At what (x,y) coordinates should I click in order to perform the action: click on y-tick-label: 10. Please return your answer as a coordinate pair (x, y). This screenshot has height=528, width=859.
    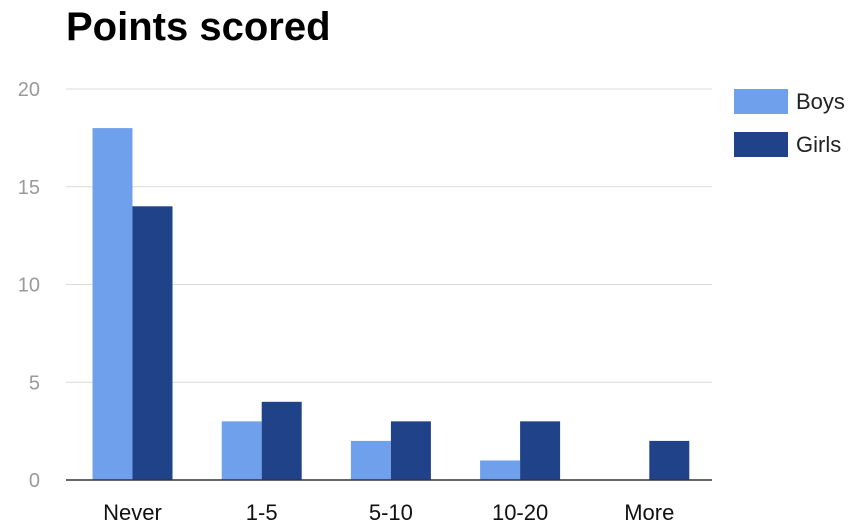
    Looking at the image, I should click on (29, 286).